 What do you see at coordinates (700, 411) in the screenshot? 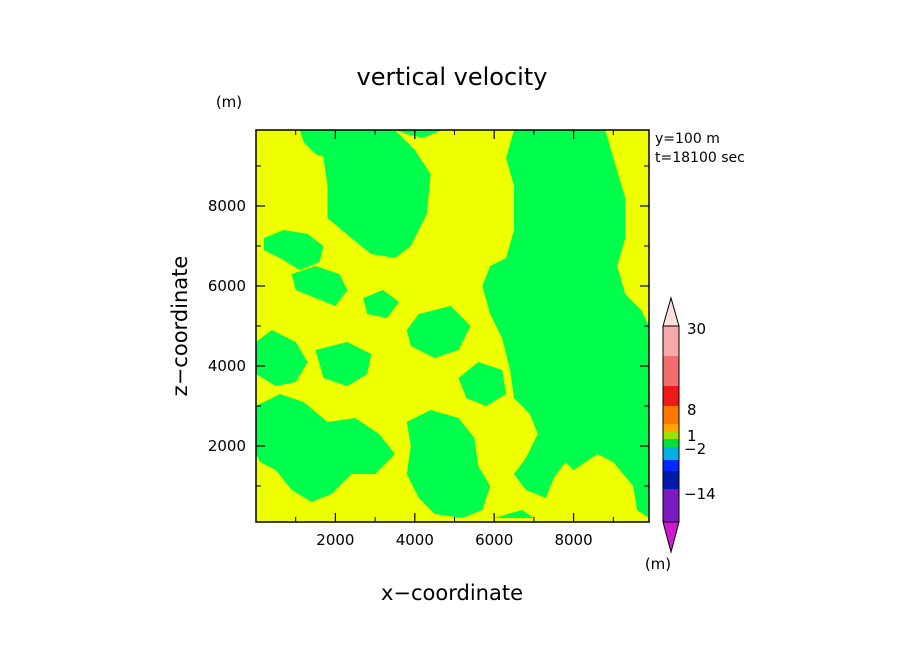
I see `colorbar-labels: 30 8 1 −2 −14` at bounding box center [700, 411].